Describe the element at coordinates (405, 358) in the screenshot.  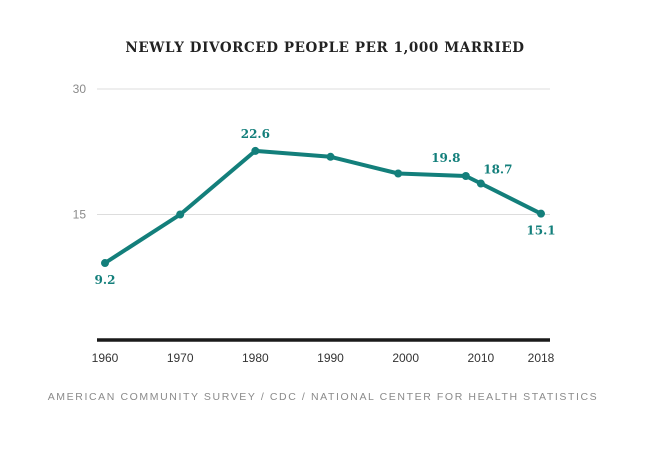
I see `x-tick-label: 2000` at that location.